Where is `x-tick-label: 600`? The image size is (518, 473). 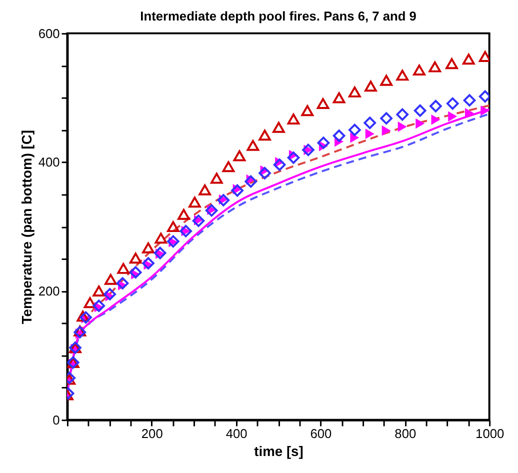
x-tick-label: 600 is located at coordinates (321, 434).